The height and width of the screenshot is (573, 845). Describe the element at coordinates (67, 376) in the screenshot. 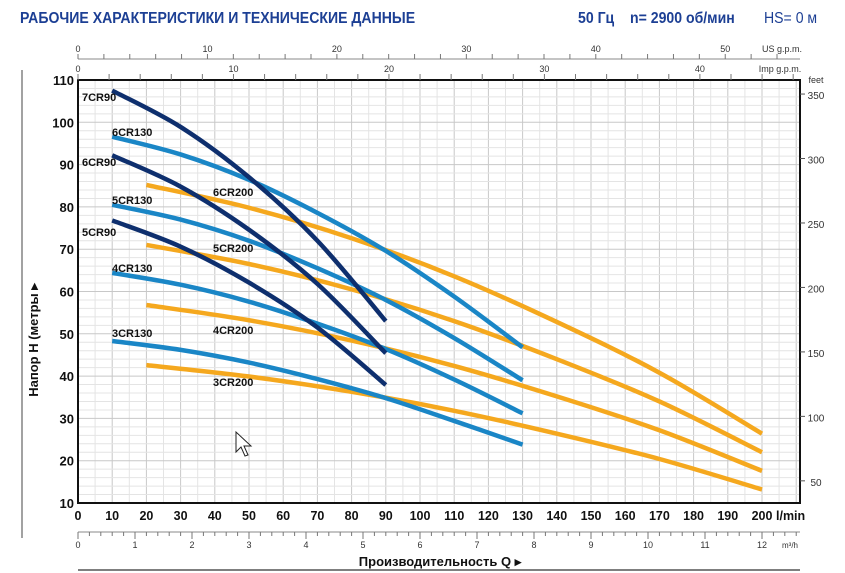

I see `y-tick-label: 40` at that location.